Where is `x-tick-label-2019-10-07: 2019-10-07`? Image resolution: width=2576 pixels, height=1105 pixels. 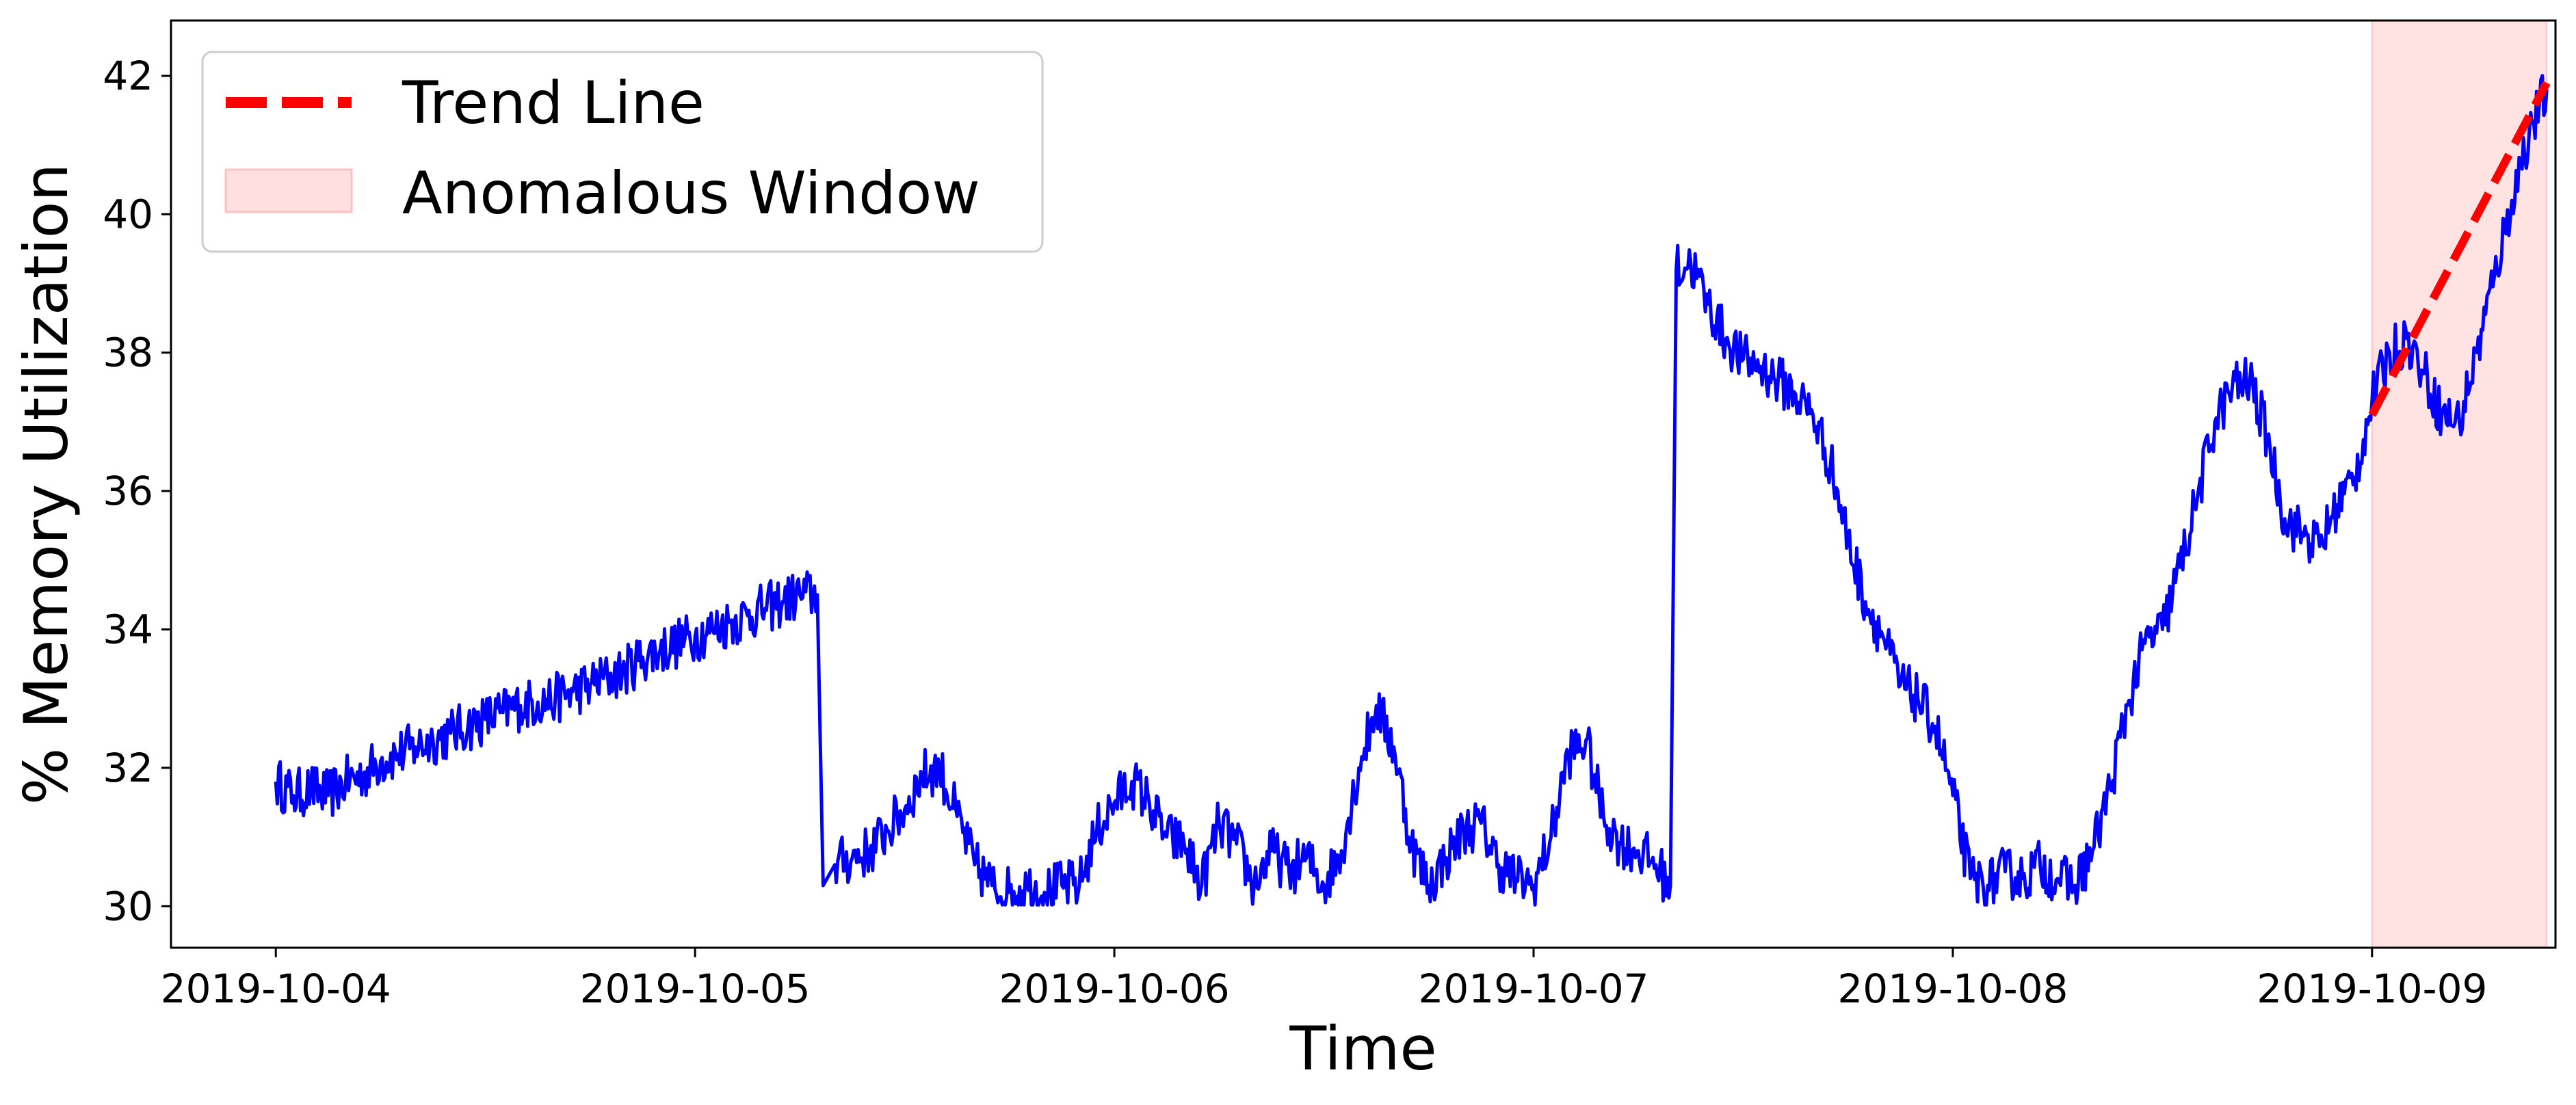 x-tick-label-2019-10-07: 2019-10-07 is located at coordinates (1533, 989).